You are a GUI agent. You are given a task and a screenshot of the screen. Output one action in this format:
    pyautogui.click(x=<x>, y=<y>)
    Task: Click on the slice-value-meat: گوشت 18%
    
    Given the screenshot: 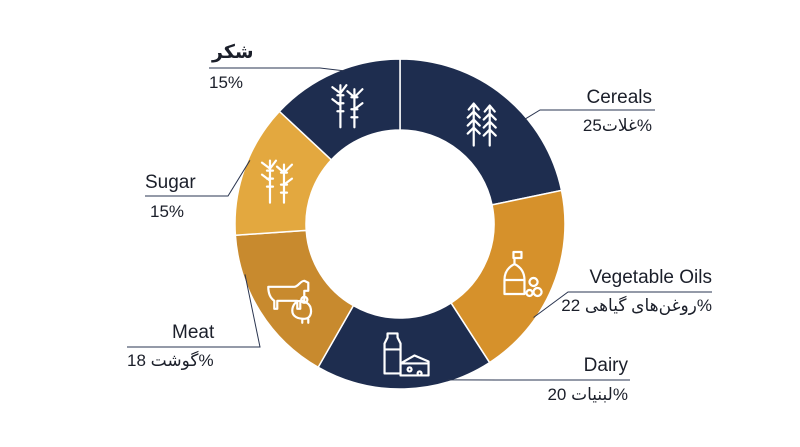 What is the action you would take?
    pyautogui.click(x=170, y=360)
    